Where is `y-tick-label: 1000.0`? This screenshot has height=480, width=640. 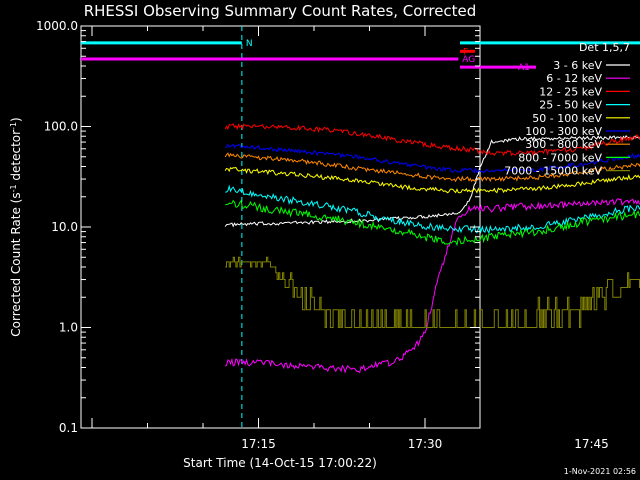
y-tick-label: 1000.0 is located at coordinates (57, 26).